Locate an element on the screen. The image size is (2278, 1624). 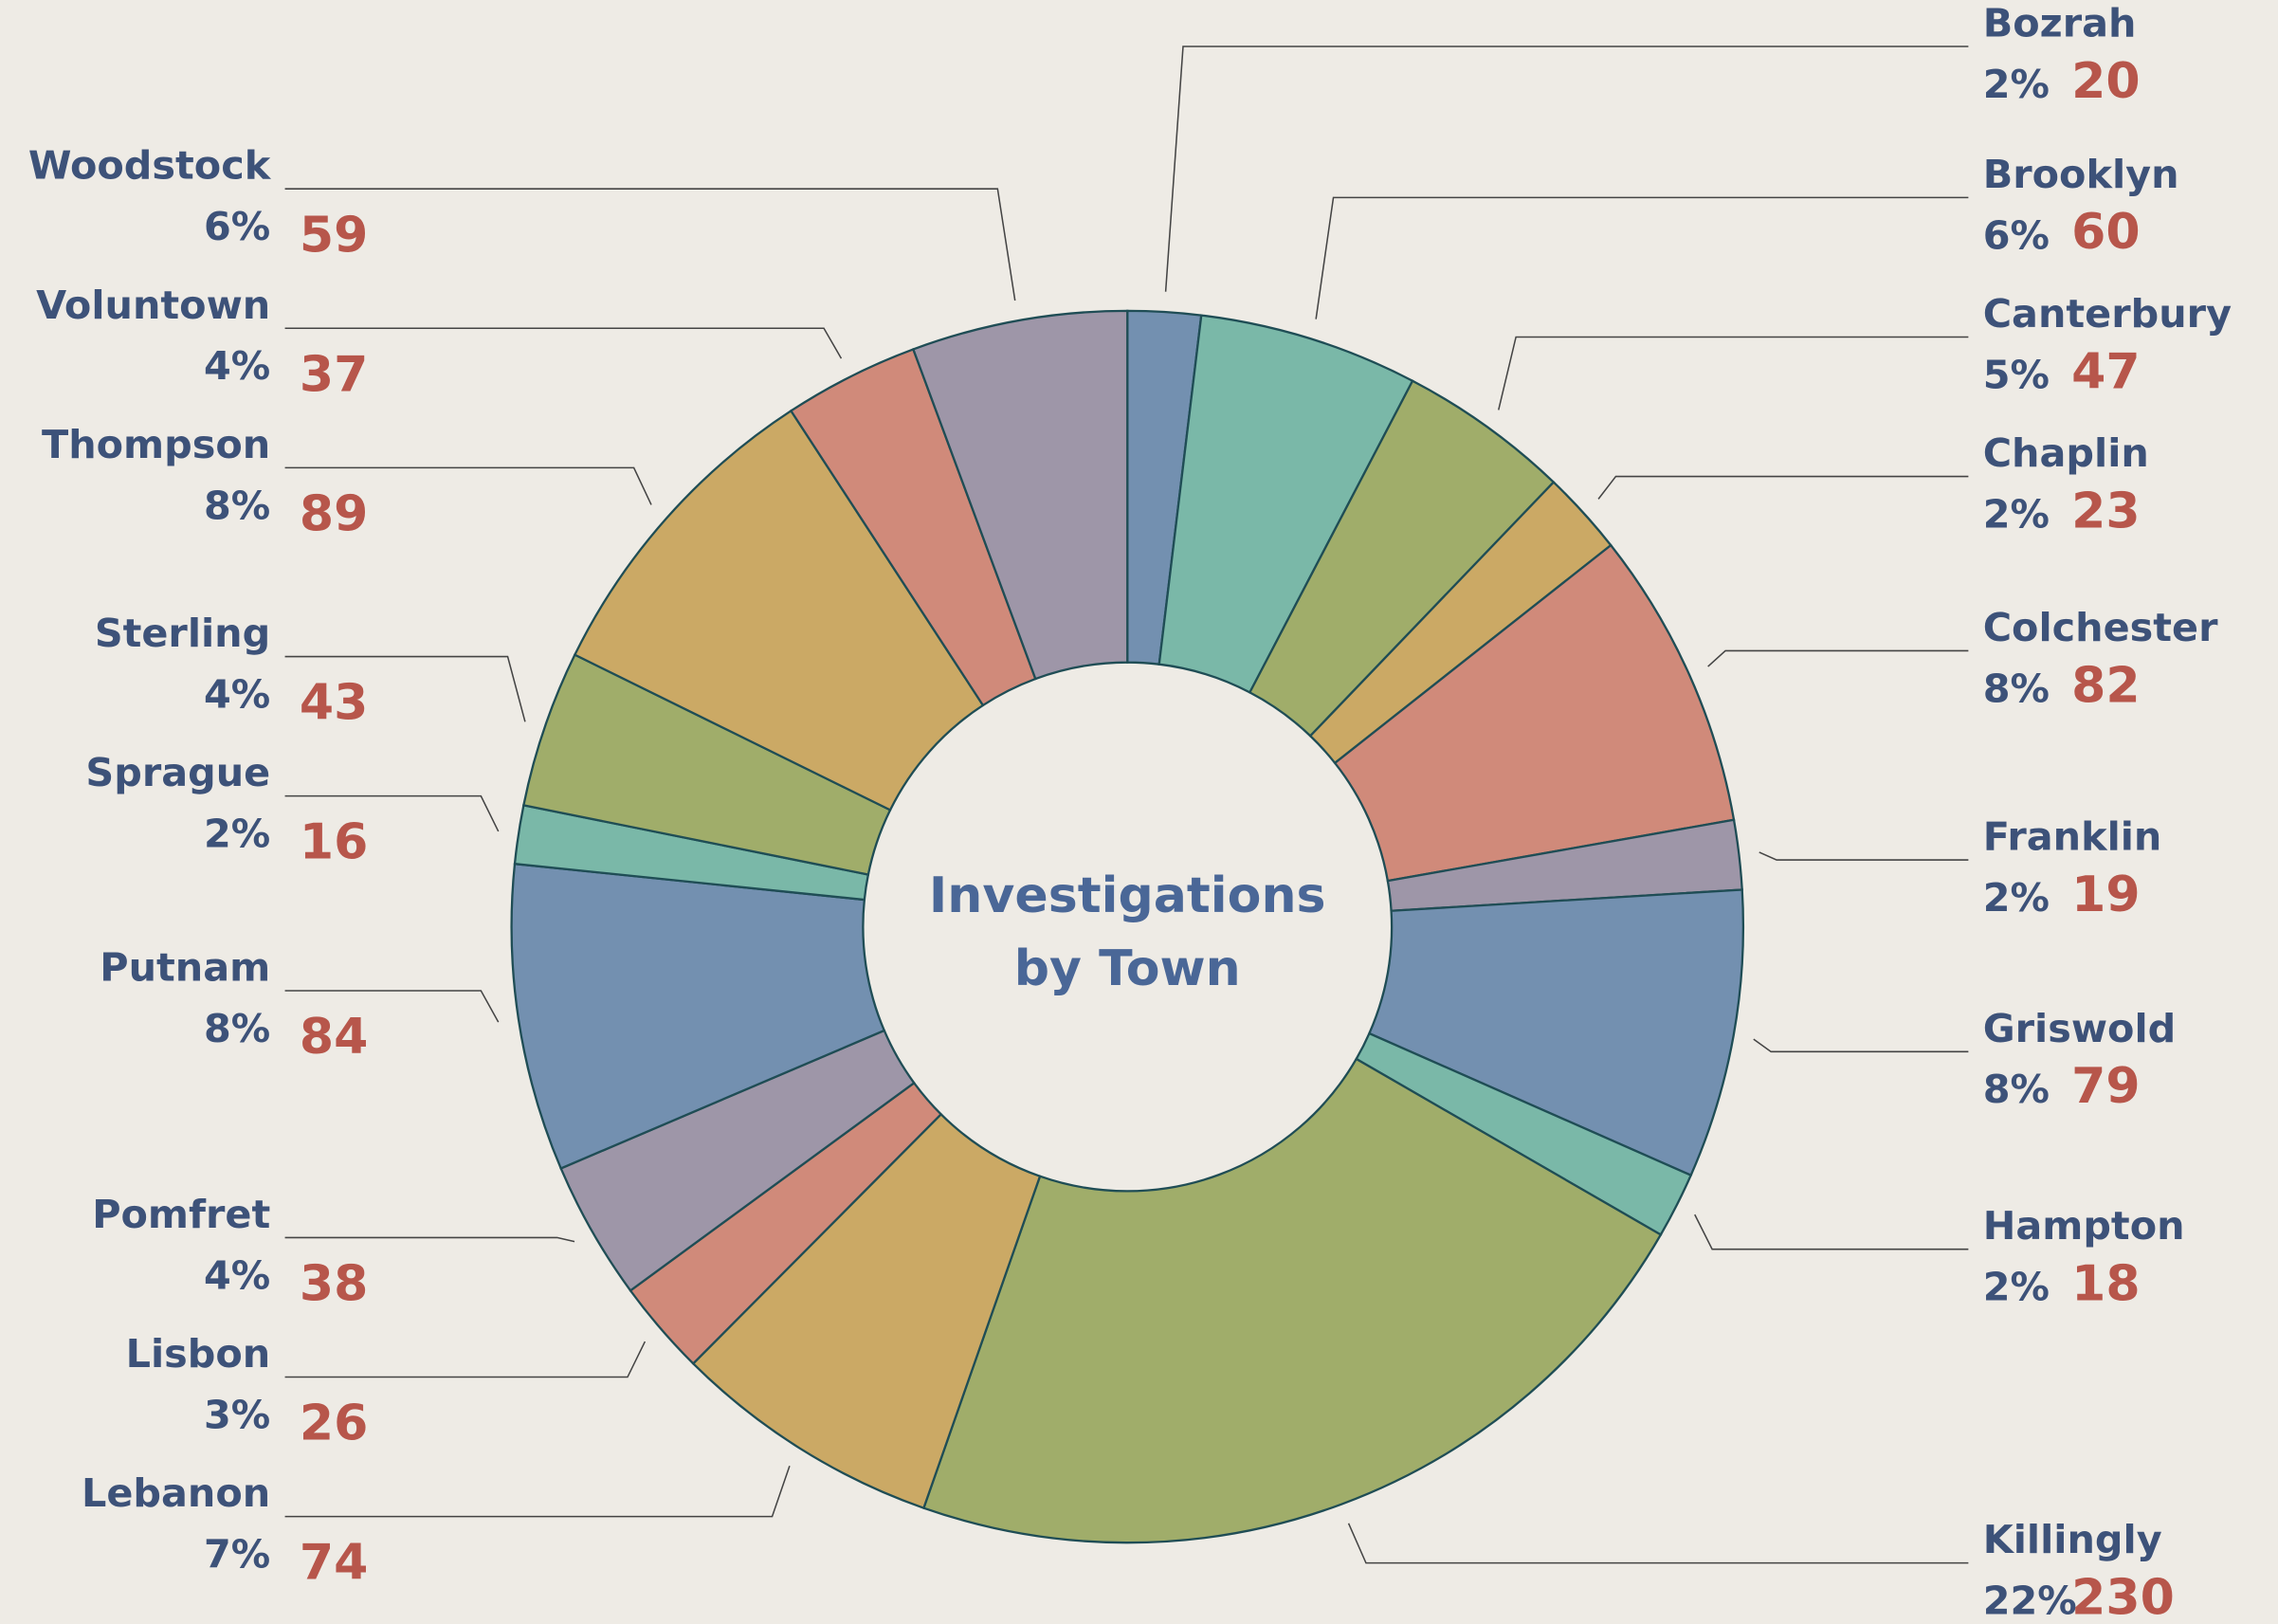
category-label: Voluntown is located at coordinates (153, 305).